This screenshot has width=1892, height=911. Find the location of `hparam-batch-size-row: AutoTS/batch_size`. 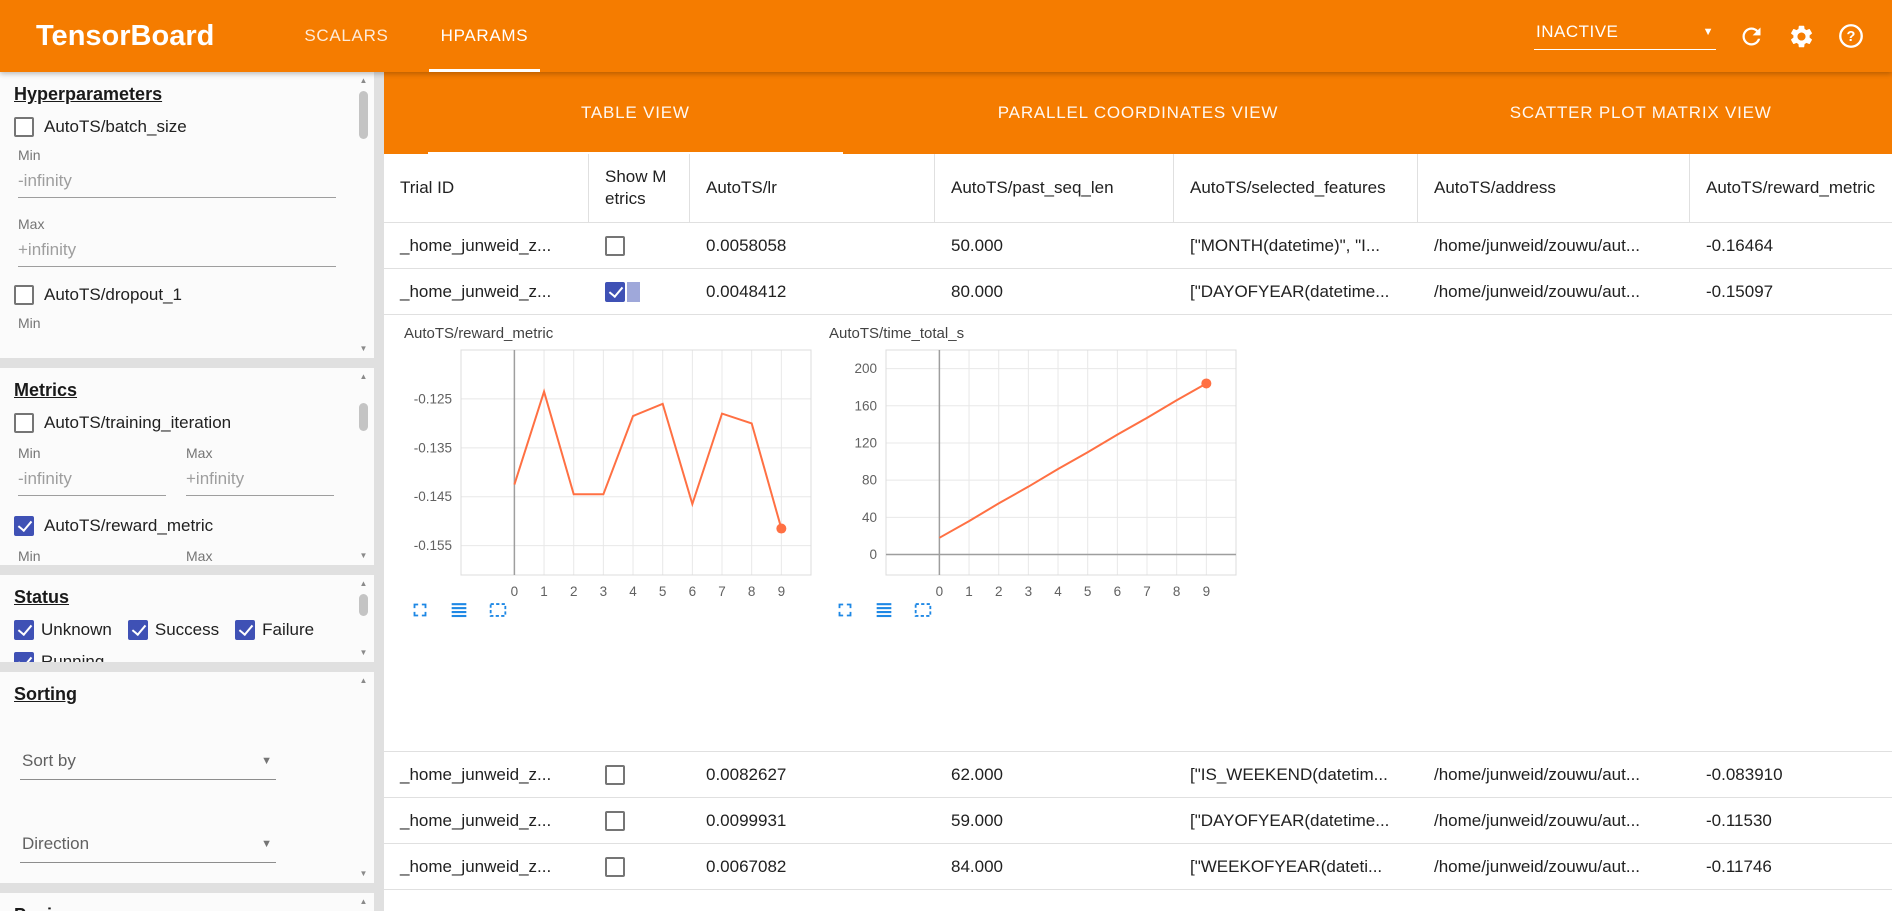

hparam-batch-size-row: AutoTS/batch_size is located at coordinates (180, 127).